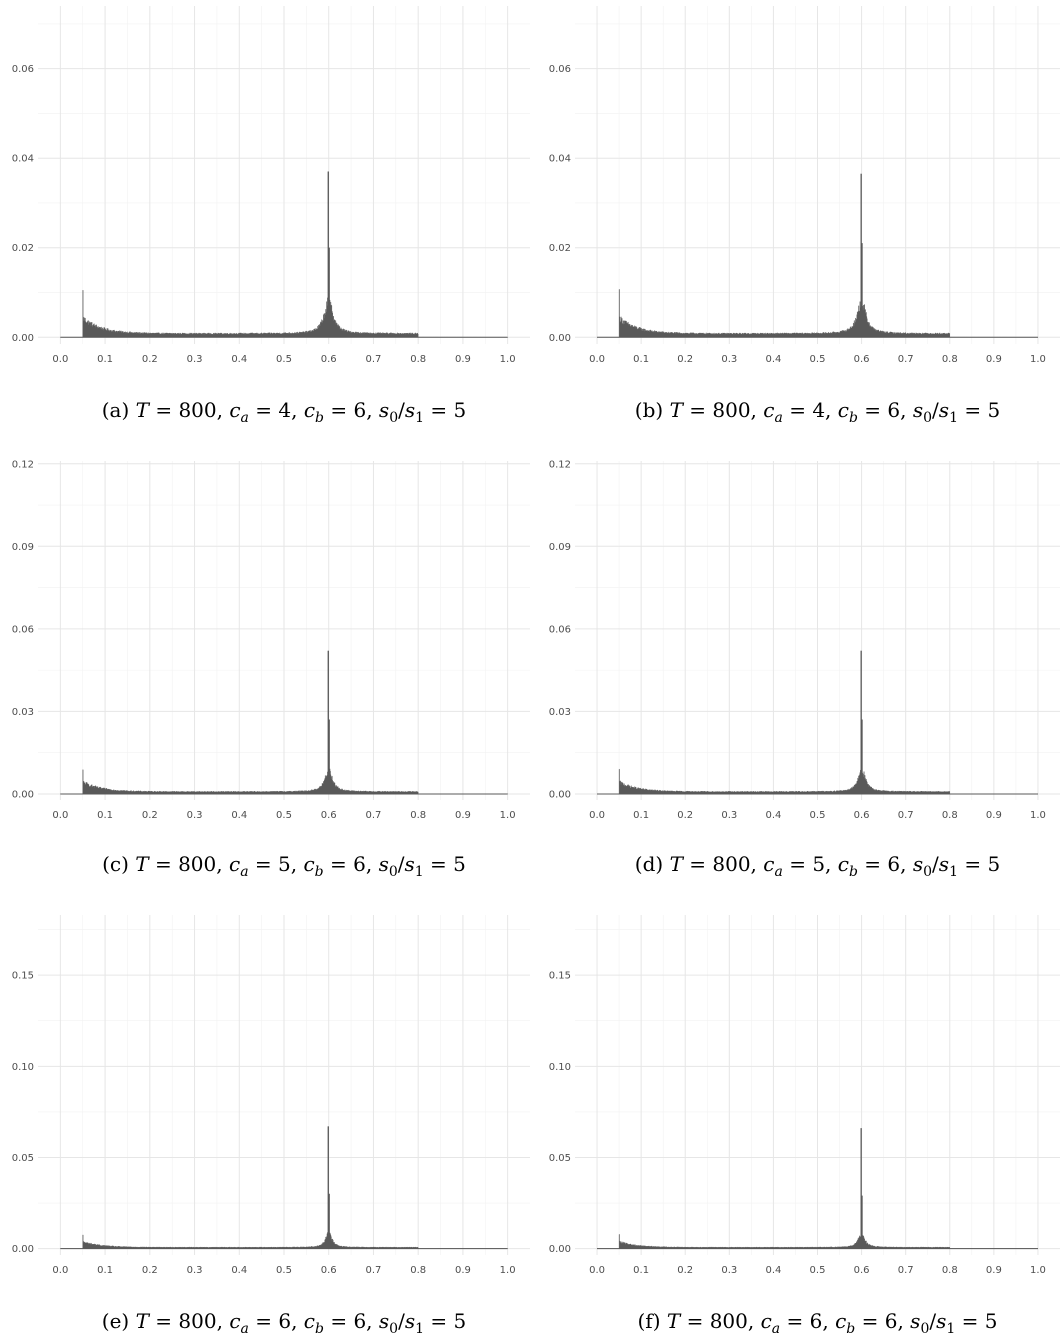 The width and height of the screenshot is (1060, 1343). Describe the element at coordinates (817, 412) in the screenshot. I see `subfigure-caption: (b) T = 800, ca = 4, cb = 6, s0/s1 = 5` at that location.